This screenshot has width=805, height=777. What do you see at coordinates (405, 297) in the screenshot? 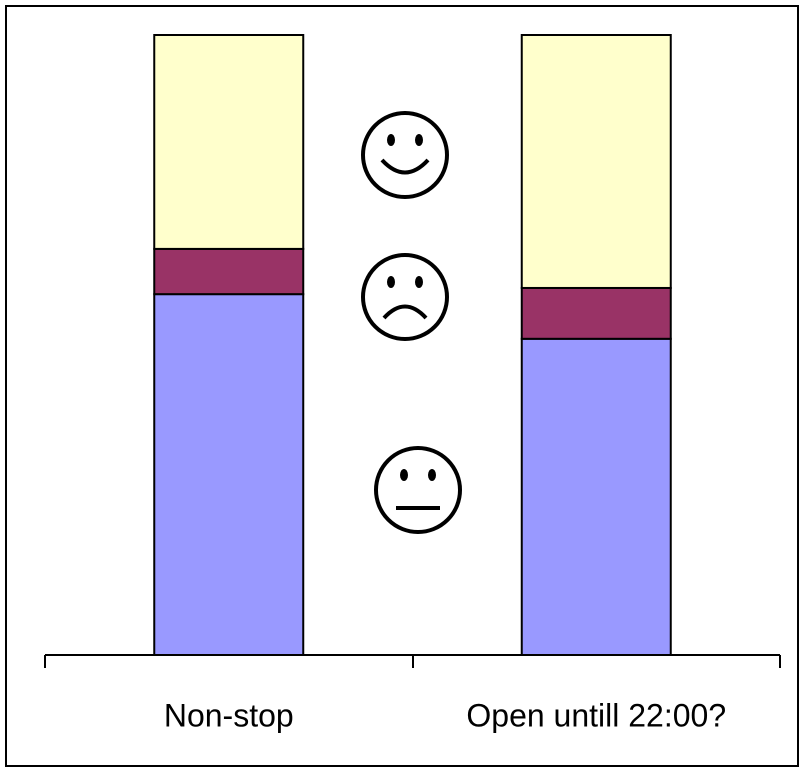
I see `sad-face` at bounding box center [405, 297].